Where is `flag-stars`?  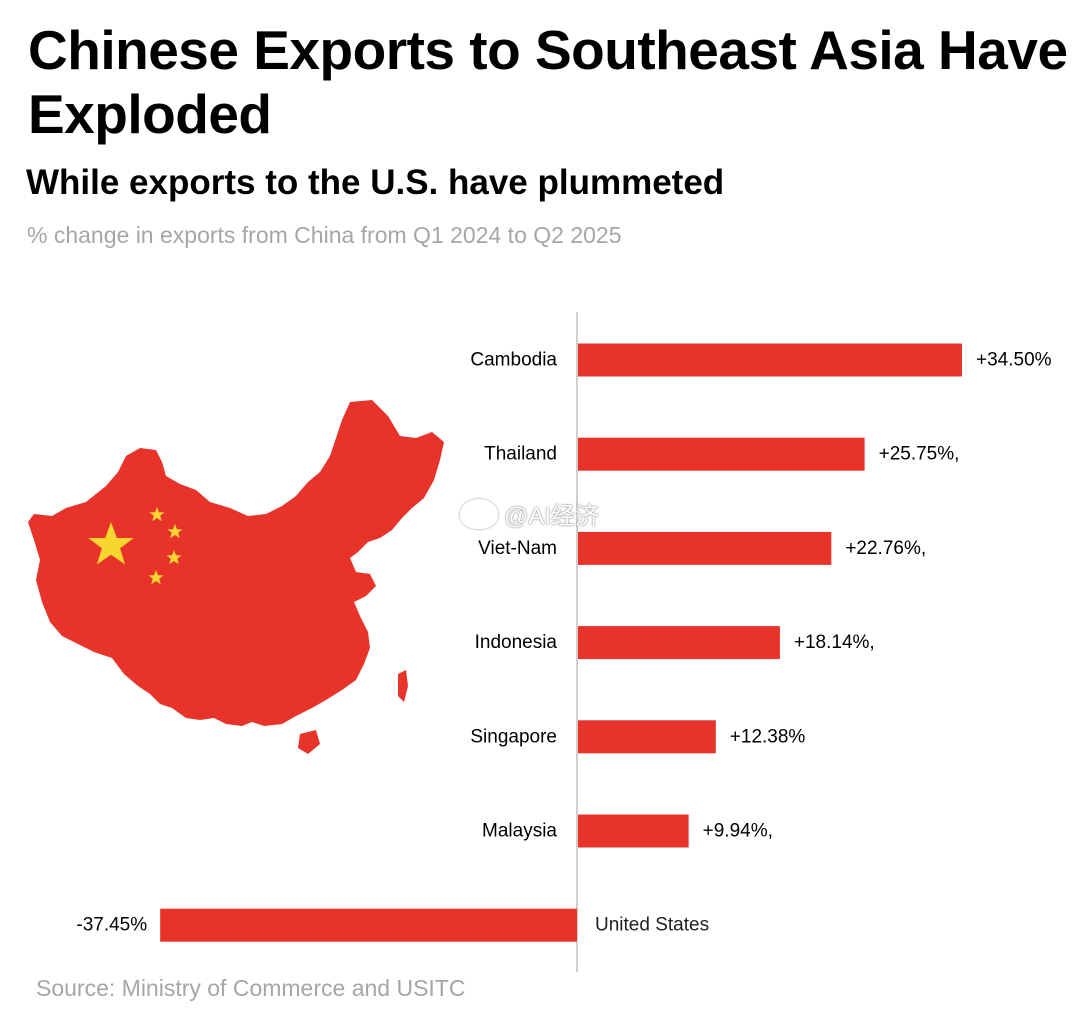
flag-stars is located at coordinates (135, 546).